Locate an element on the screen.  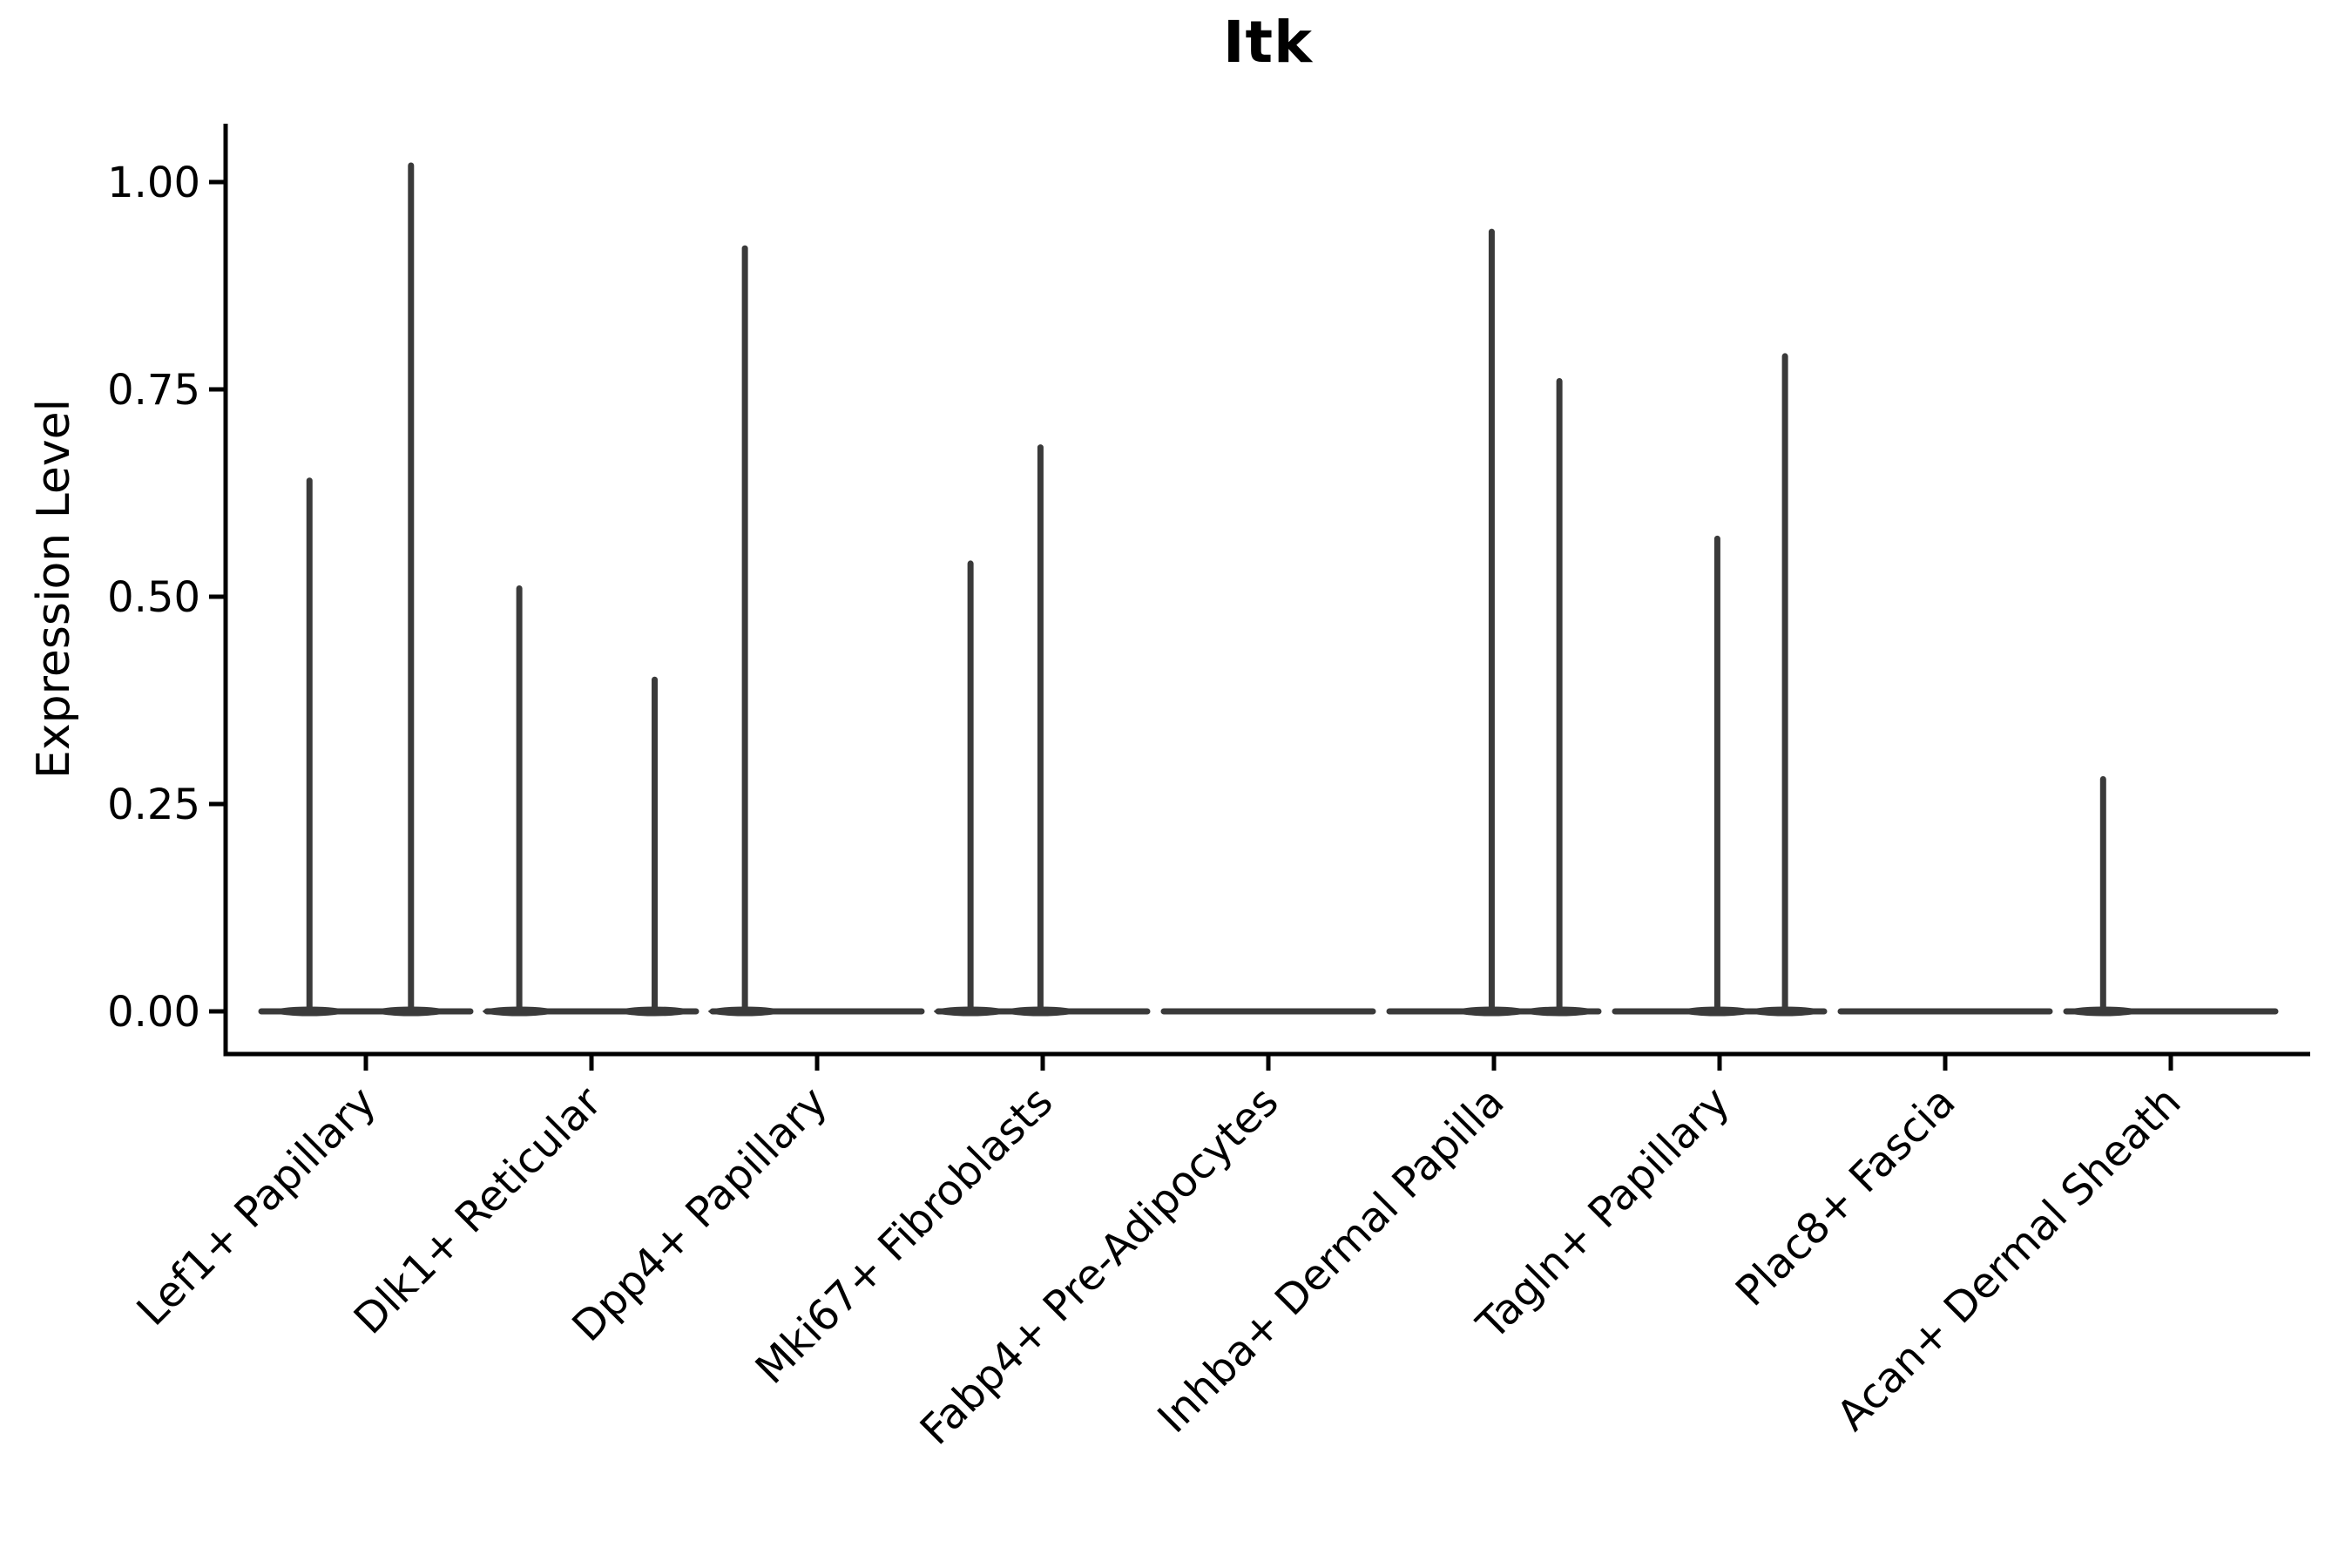
y-tick-label: 0.75 is located at coordinates (153, 390).